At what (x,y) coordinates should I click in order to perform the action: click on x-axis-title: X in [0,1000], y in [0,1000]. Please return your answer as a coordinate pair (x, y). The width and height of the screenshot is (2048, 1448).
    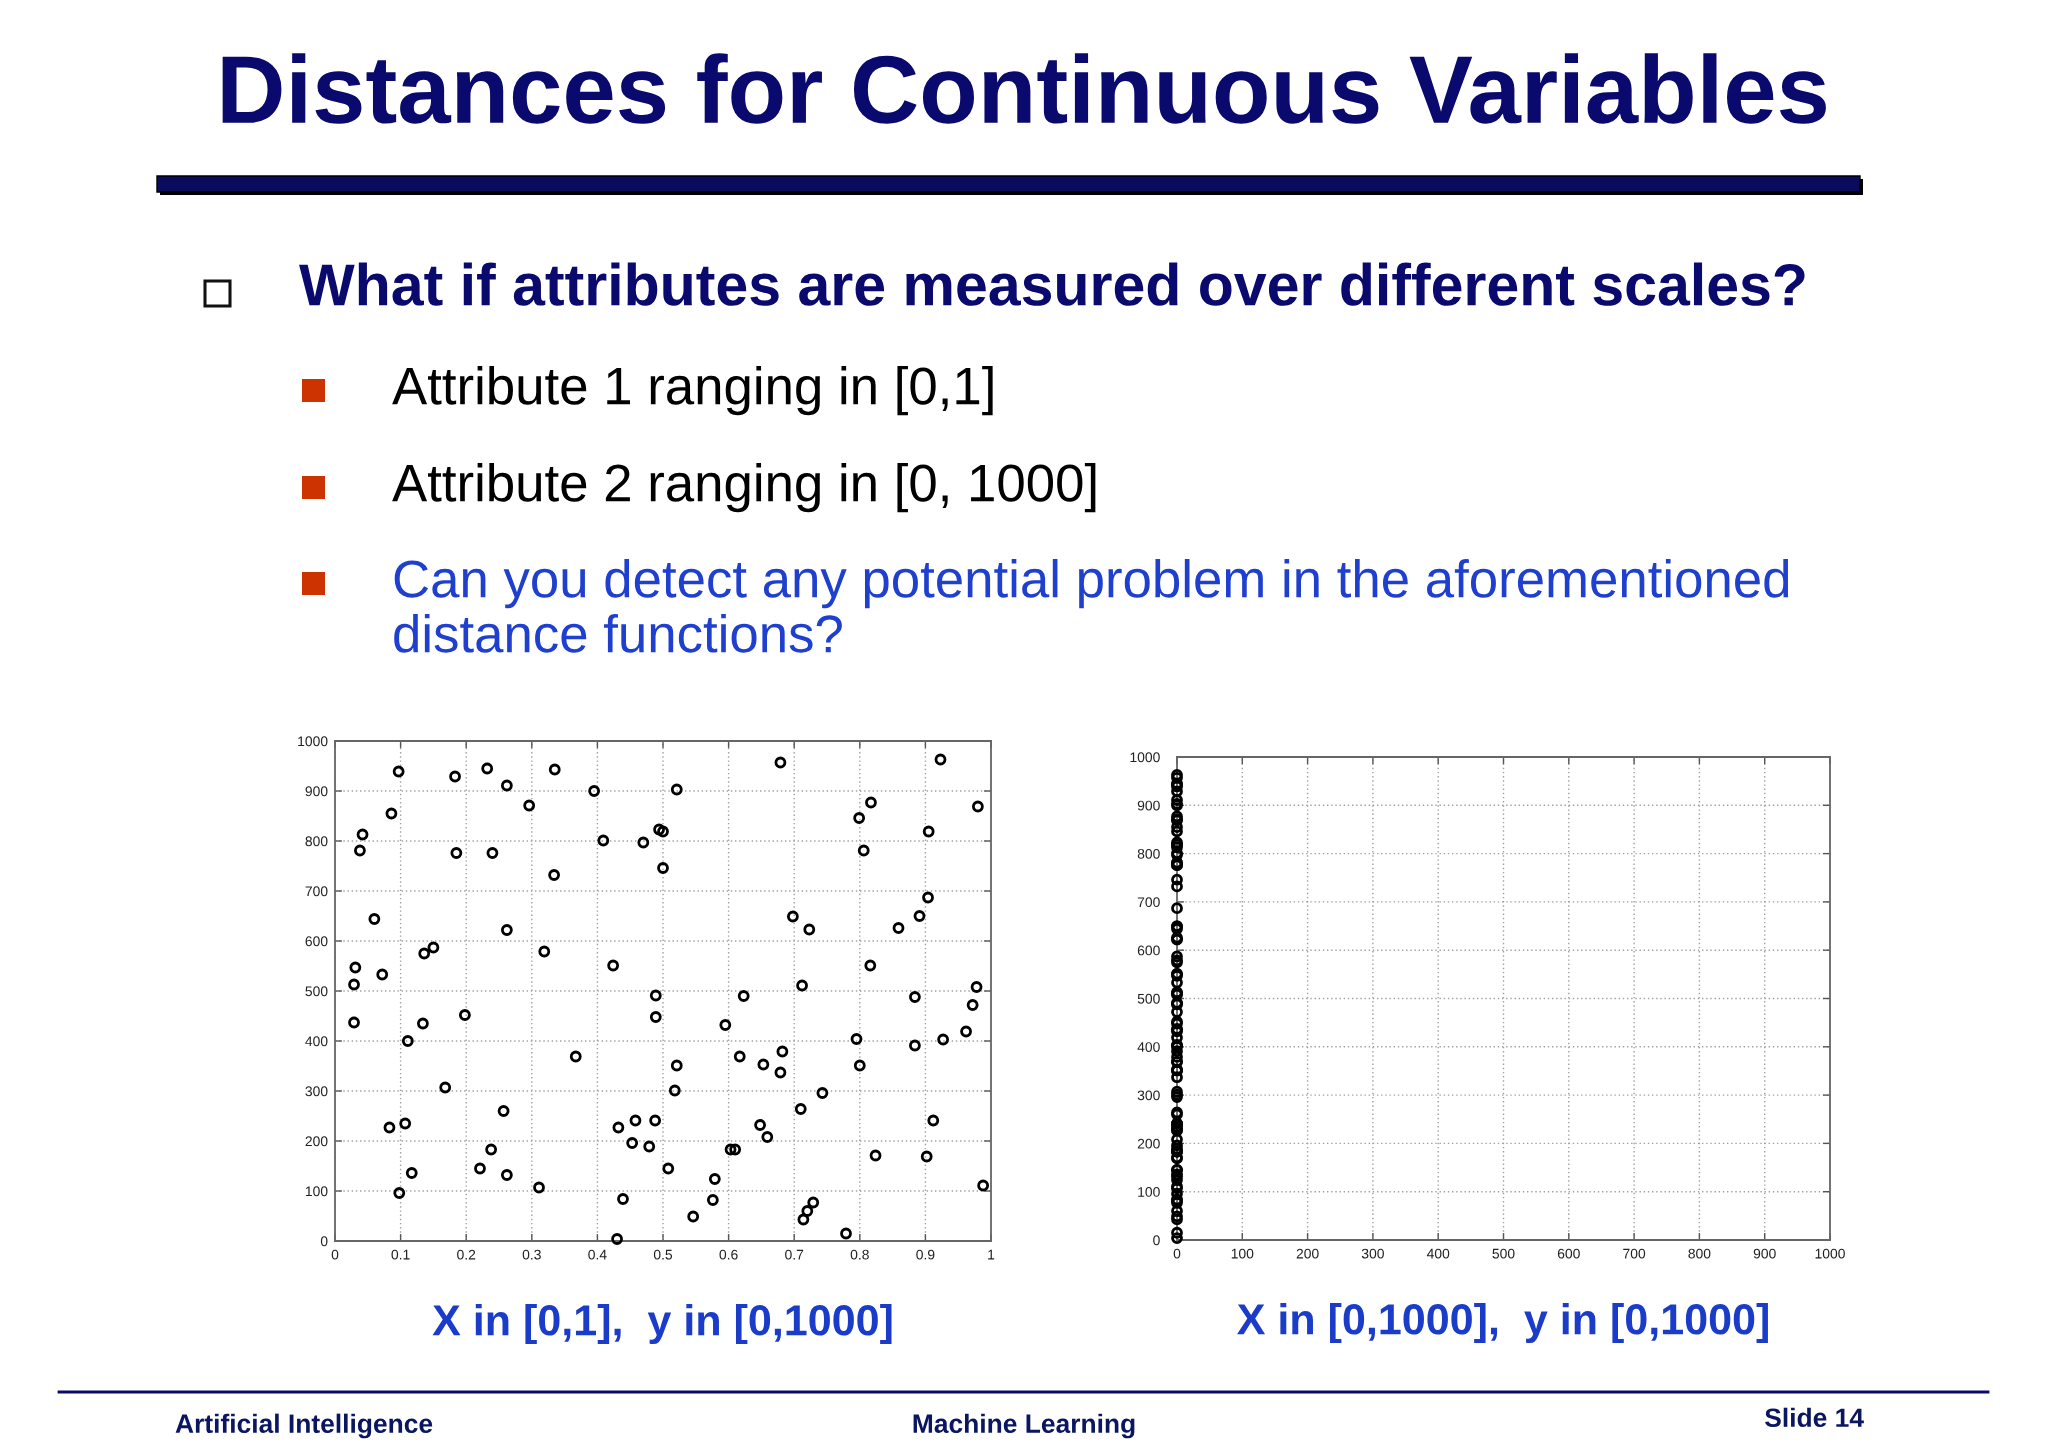
    Looking at the image, I should click on (1502, 1323).